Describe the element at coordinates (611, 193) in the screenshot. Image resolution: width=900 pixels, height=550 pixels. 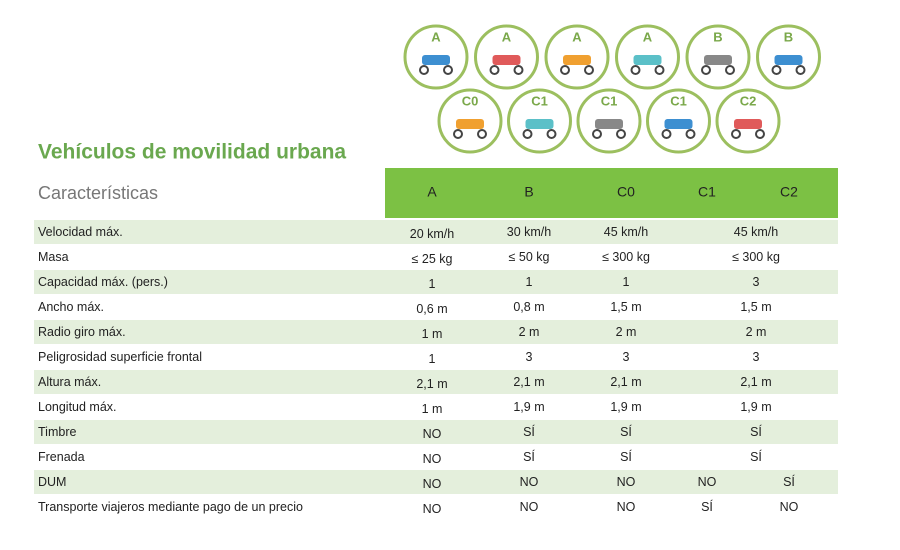
I see `header-bar` at that location.